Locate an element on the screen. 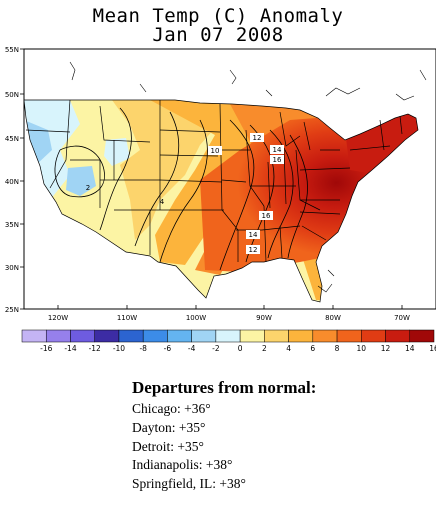 The height and width of the screenshot is (513, 436). latitude-labels: 55N 50N 45N 40N 35N 30N 25N is located at coordinates (12, 180).